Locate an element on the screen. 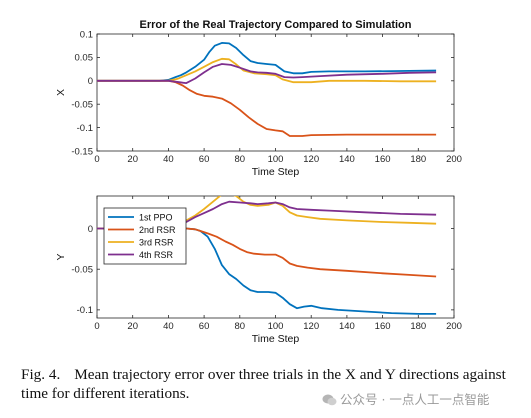  watermark-text: 公众号 · 一点人工一点智能 is located at coordinates (415, 399).